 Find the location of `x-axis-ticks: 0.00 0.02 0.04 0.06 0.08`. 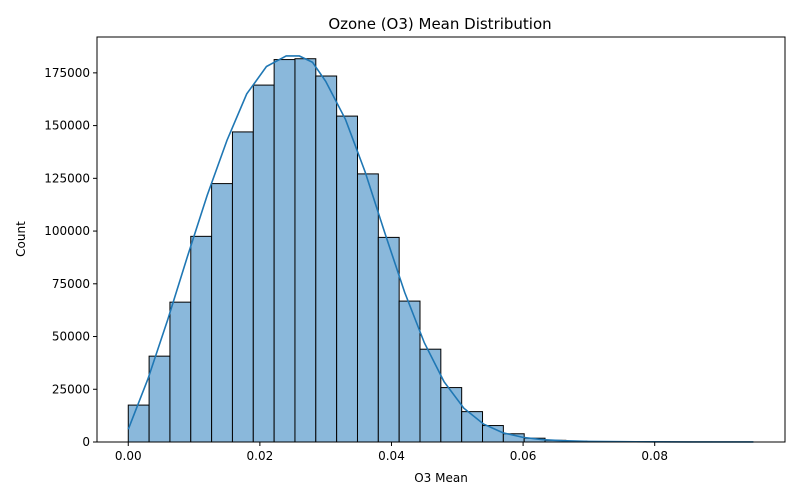

x-axis-ticks: 0.00 0.02 0.04 0.06 0.08 is located at coordinates (391, 452).